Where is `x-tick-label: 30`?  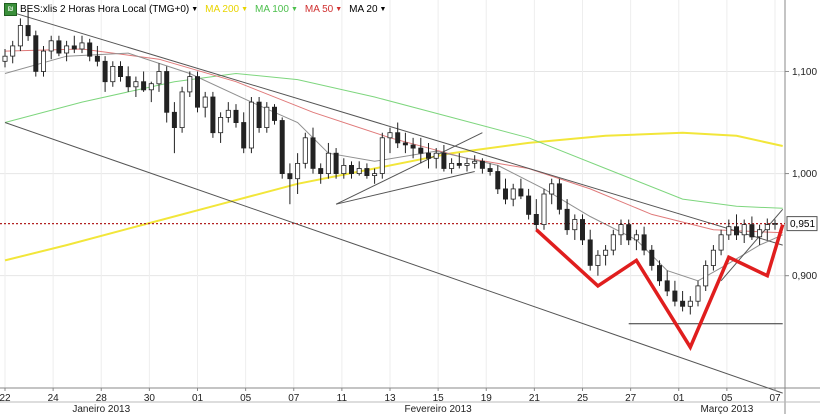 x-tick-label: 30 is located at coordinates (150, 398).